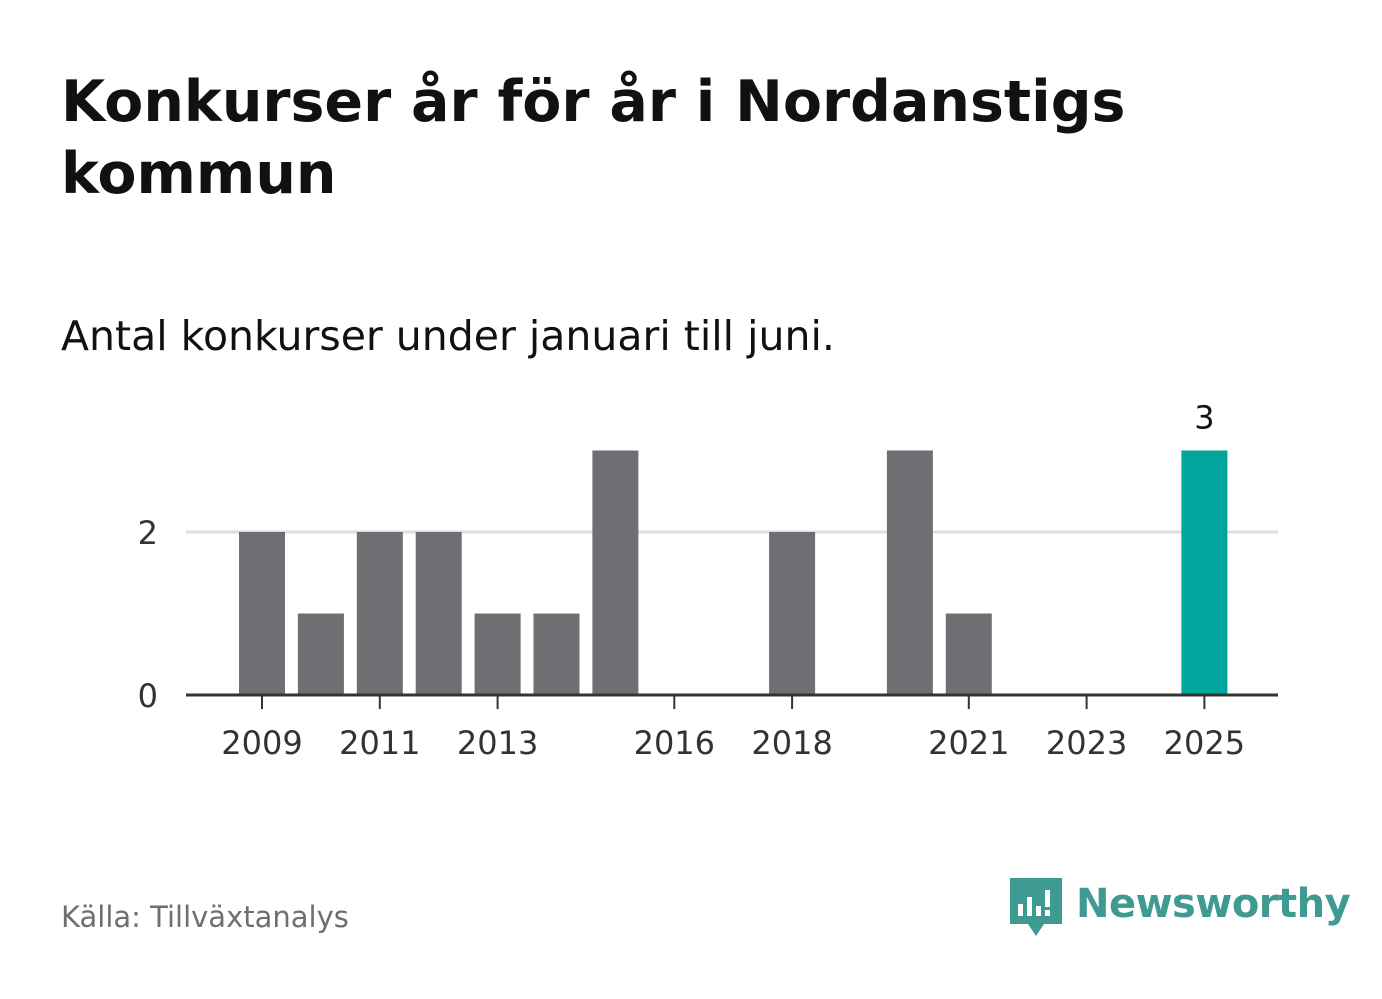 The width and height of the screenshot is (1382, 999). Describe the element at coordinates (1036, 907) in the screenshot. I see `newsworthy-logo-icon` at that location.